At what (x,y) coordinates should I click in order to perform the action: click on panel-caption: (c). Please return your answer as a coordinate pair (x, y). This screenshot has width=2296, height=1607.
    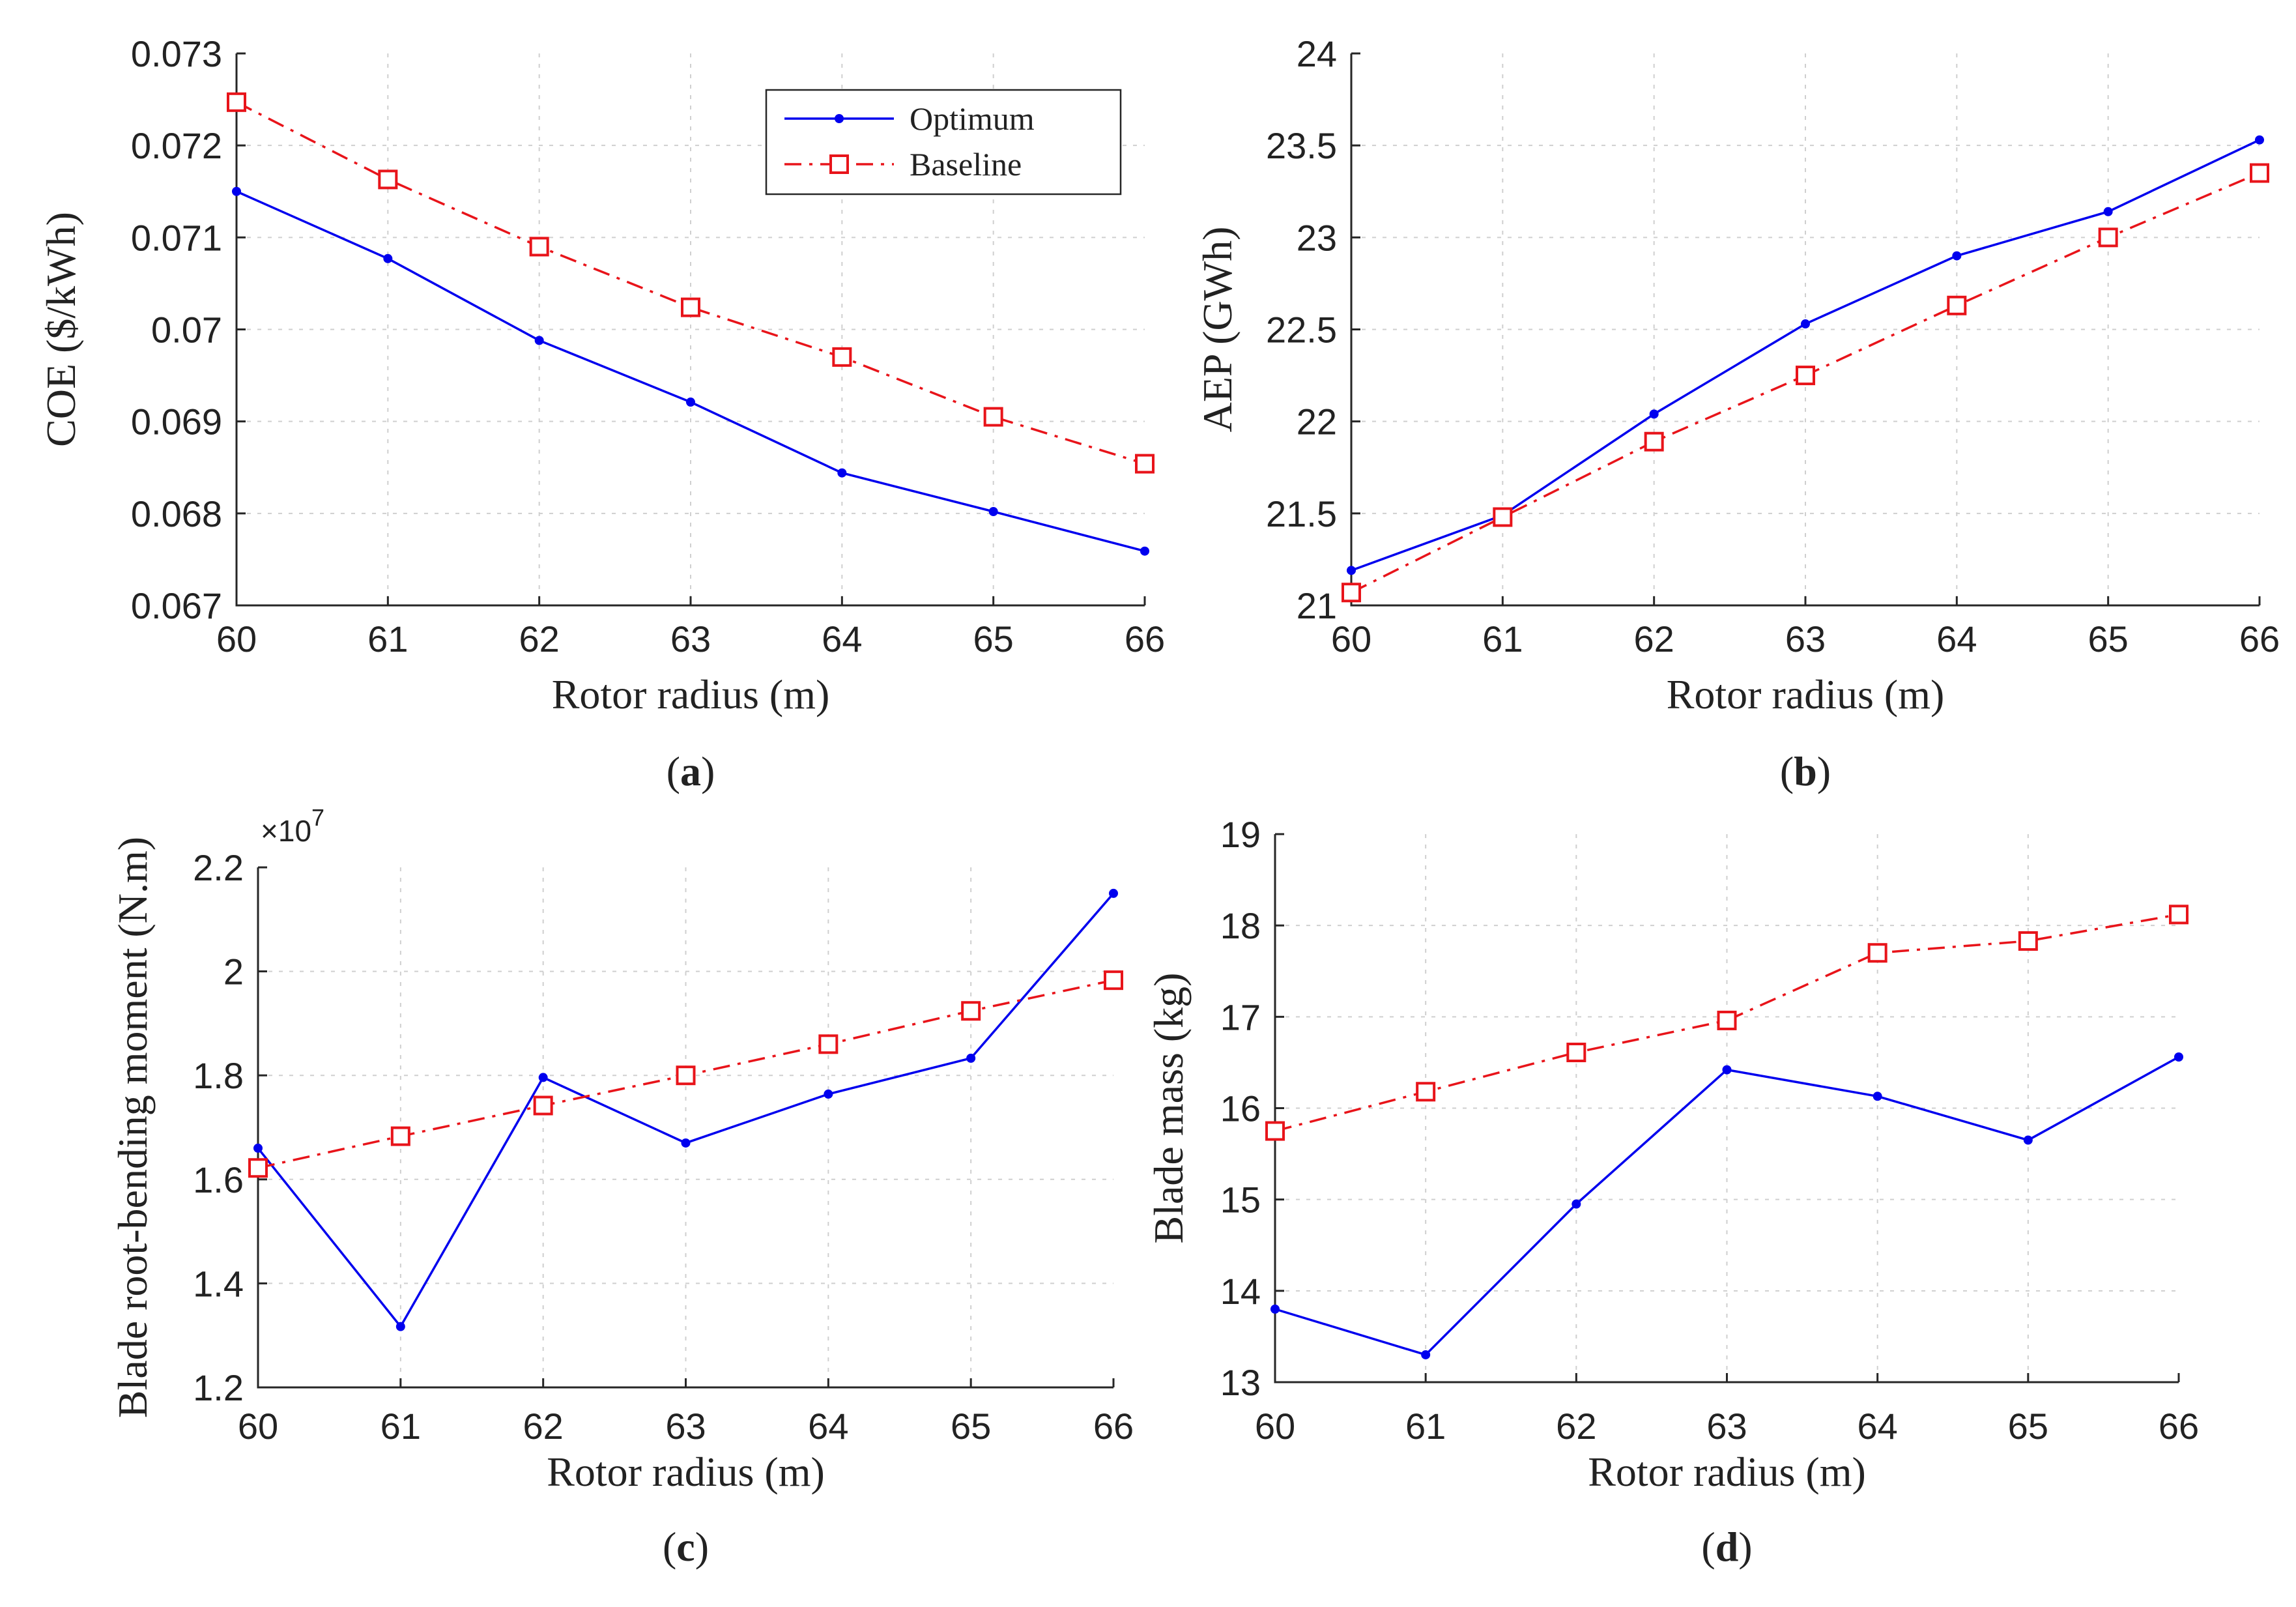
    Looking at the image, I should click on (686, 1547).